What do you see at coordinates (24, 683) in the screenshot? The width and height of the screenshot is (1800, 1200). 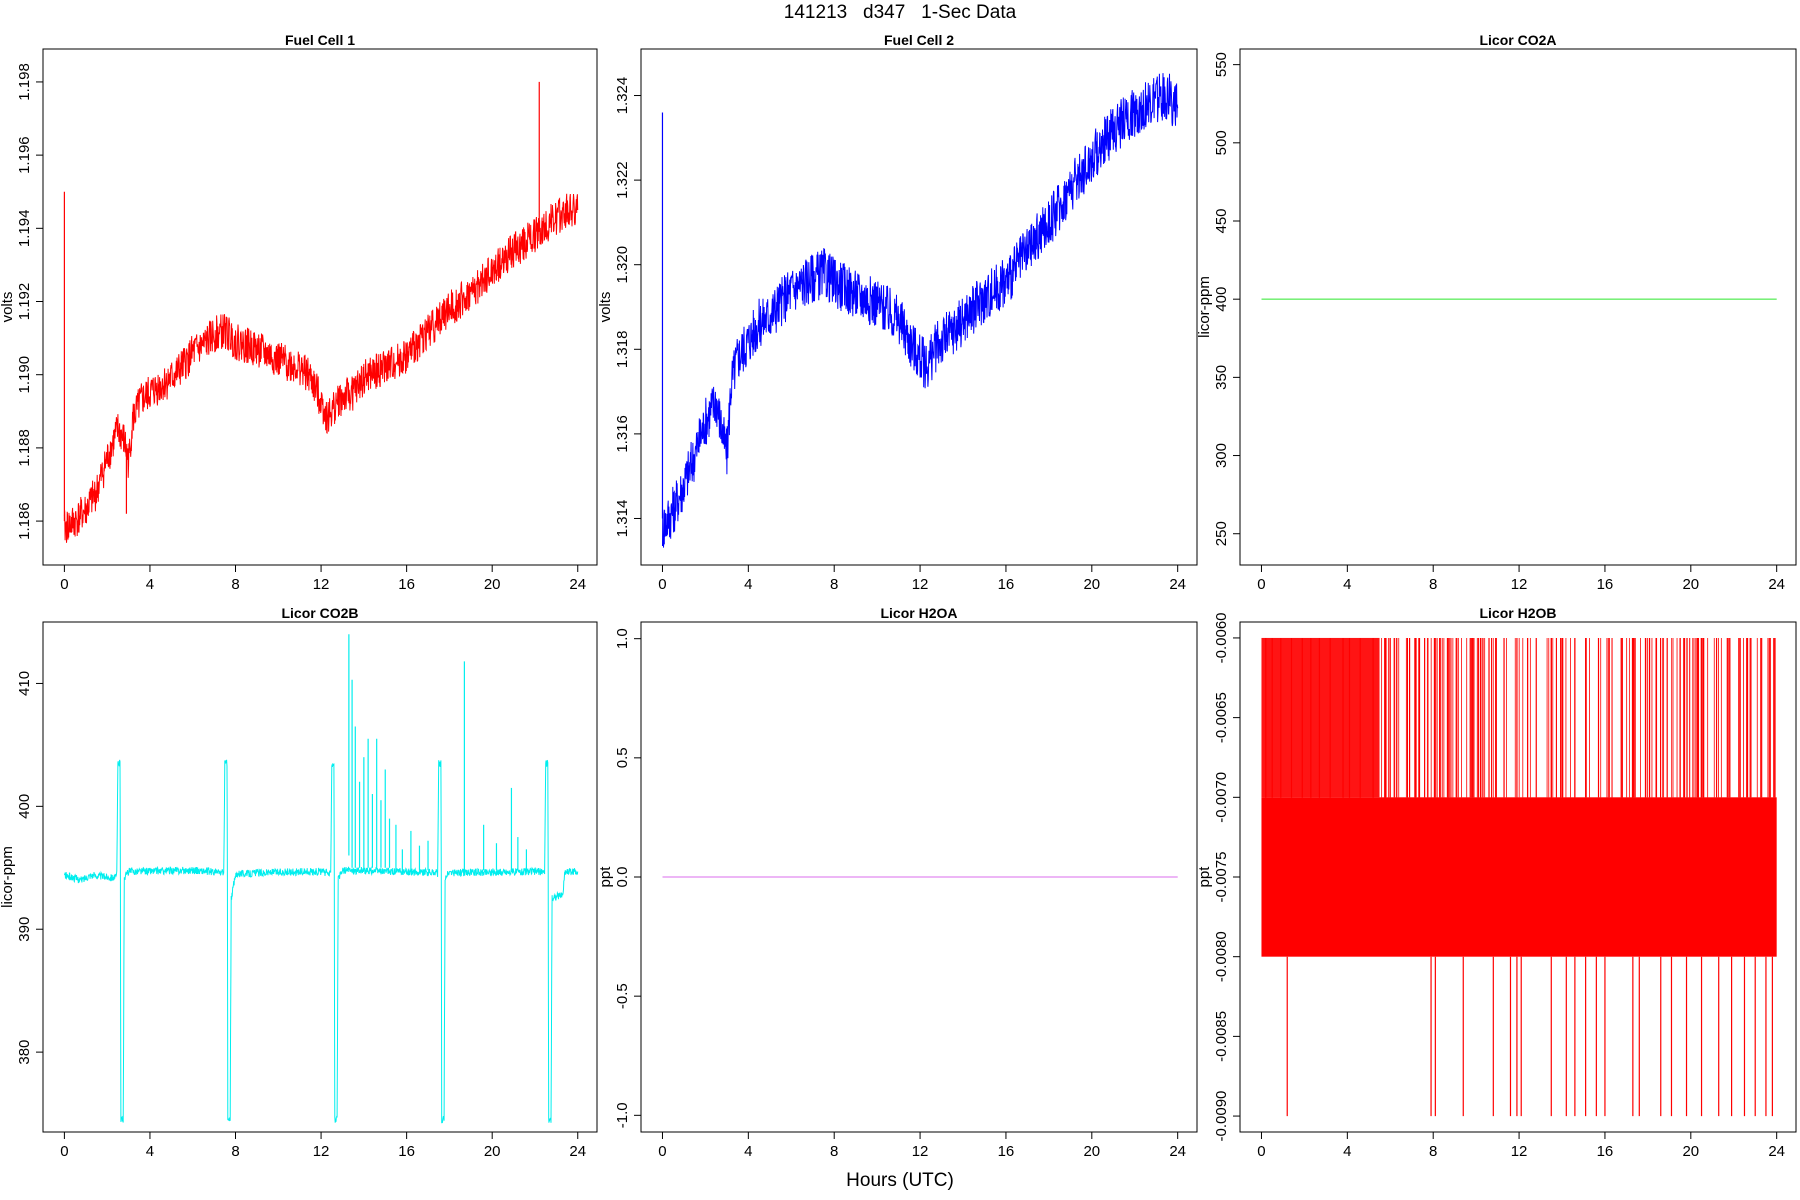 I see `y-tick-label: 410` at bounding box center [24, 683].